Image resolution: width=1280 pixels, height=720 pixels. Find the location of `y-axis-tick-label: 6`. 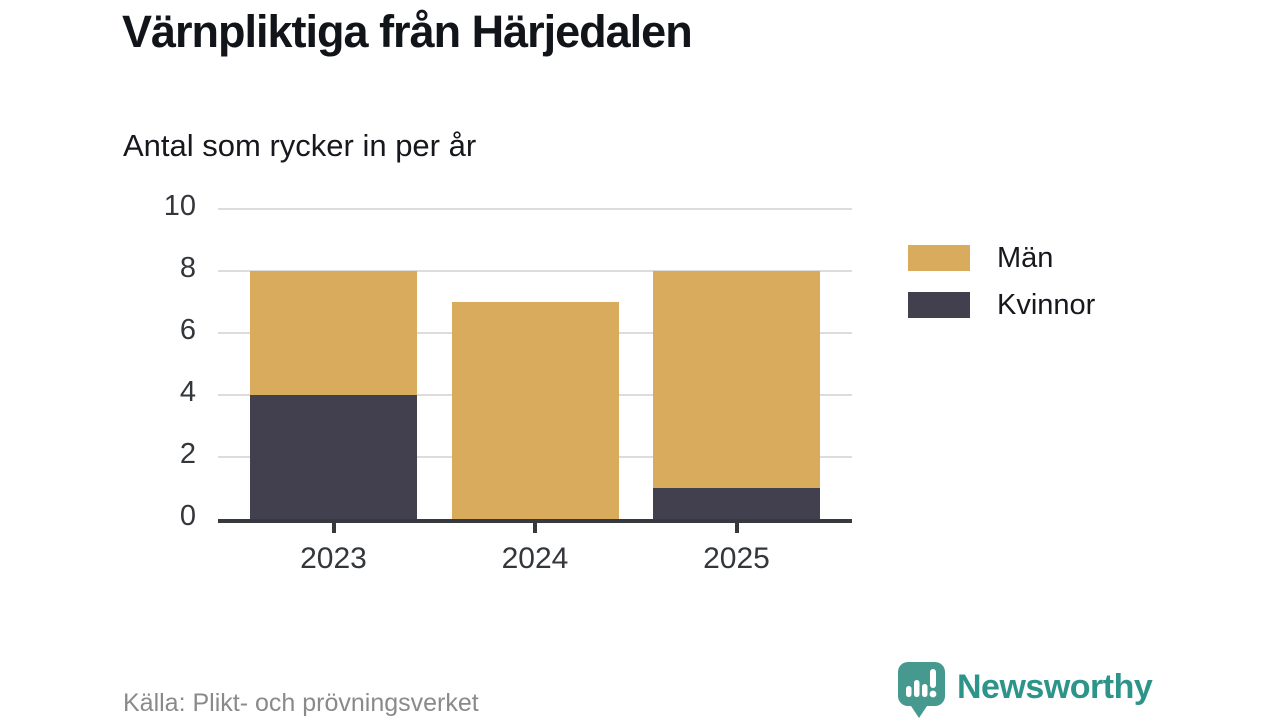

y-axis-tick-label: 6 is located at coordinates (187, 330).